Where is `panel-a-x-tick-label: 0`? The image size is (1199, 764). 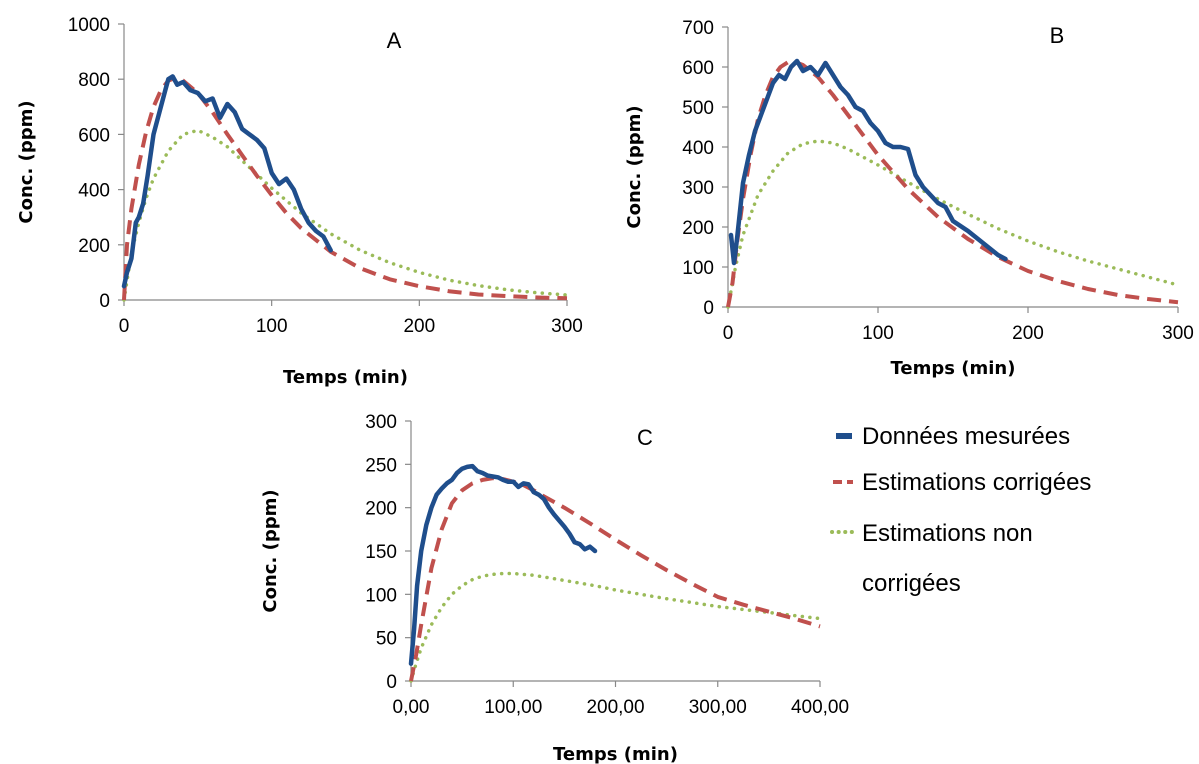 panel-a-x-tick-label: 0 is located at coordinates (124, 326).